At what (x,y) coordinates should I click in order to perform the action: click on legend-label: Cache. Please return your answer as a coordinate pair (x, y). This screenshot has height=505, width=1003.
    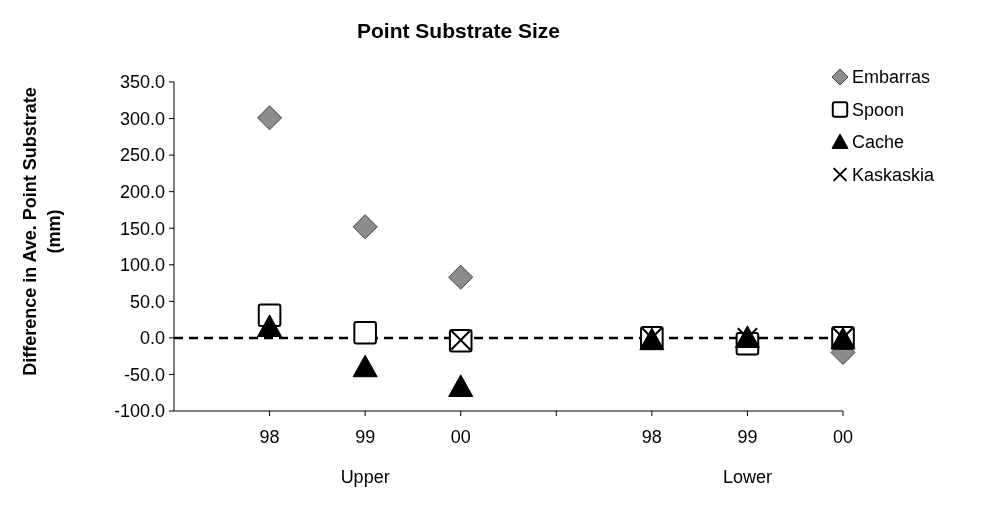
    Looking at the image, I should click on (878, 142).